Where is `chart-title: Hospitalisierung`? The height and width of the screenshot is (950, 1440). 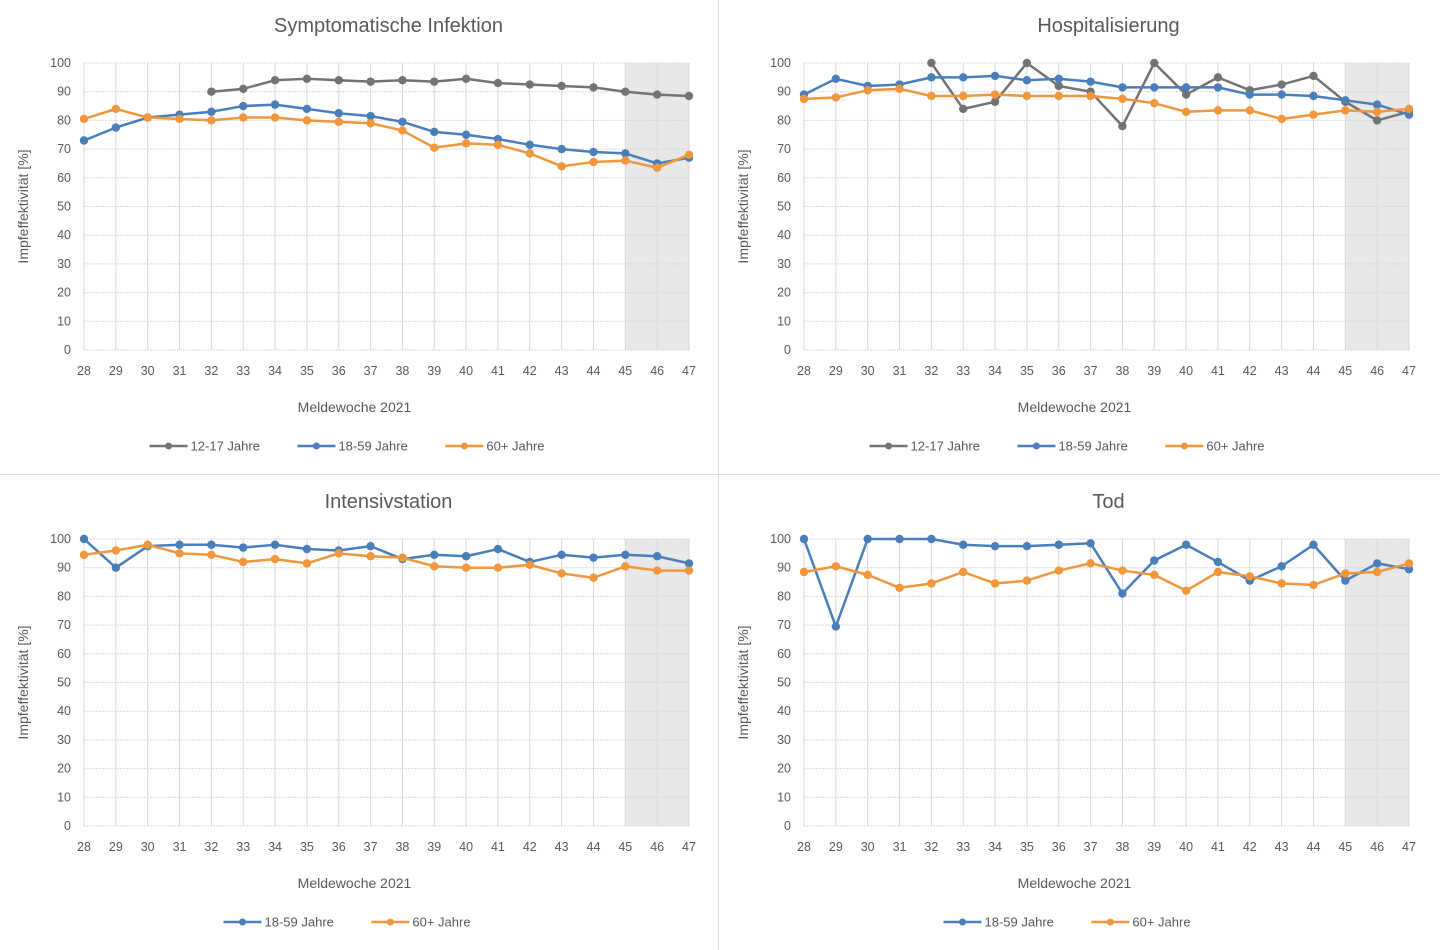 chart-title: Hospitalisierung is located at coordinates (1108, 26).